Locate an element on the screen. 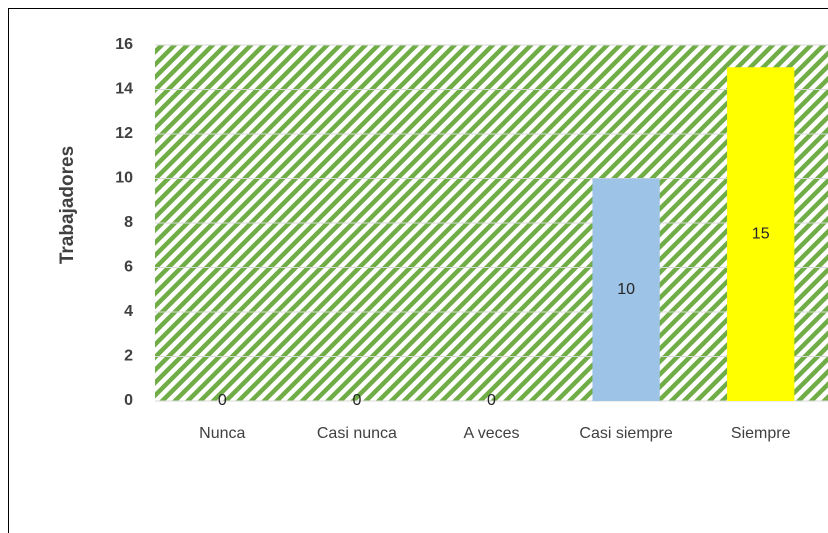 The image size is (828, 533). y-axis-label: Trabajadores is located at coordinates (67, 205).